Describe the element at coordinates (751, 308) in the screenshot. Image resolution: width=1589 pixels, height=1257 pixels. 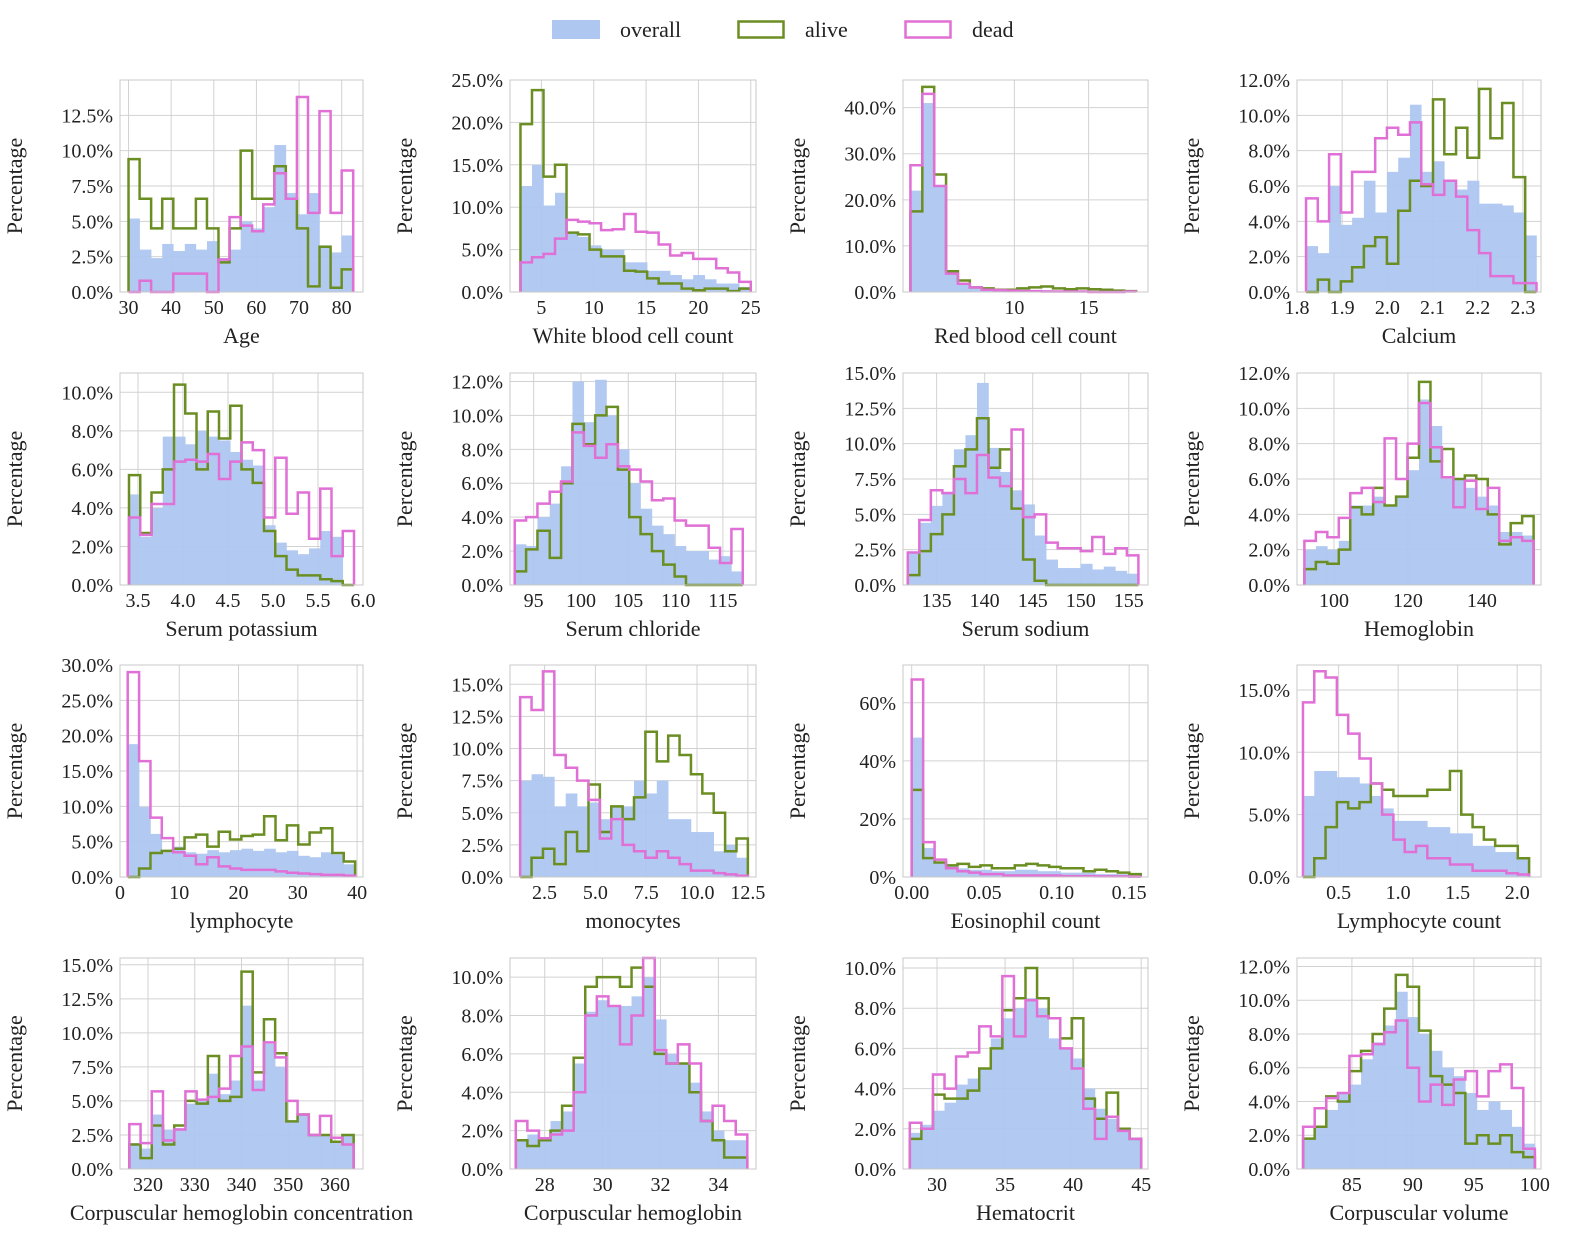
I see `x-tick-label: 25` at that location.